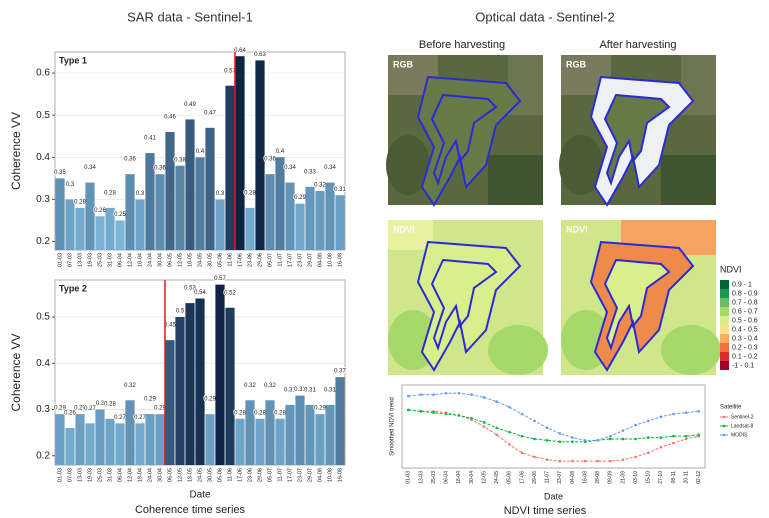 Image resolution: width=769 pixels, height=518 pixels. Describe the element at coordinates (60, 260) in the screenshot. I see `x-tick-label: 01-03` at that location.